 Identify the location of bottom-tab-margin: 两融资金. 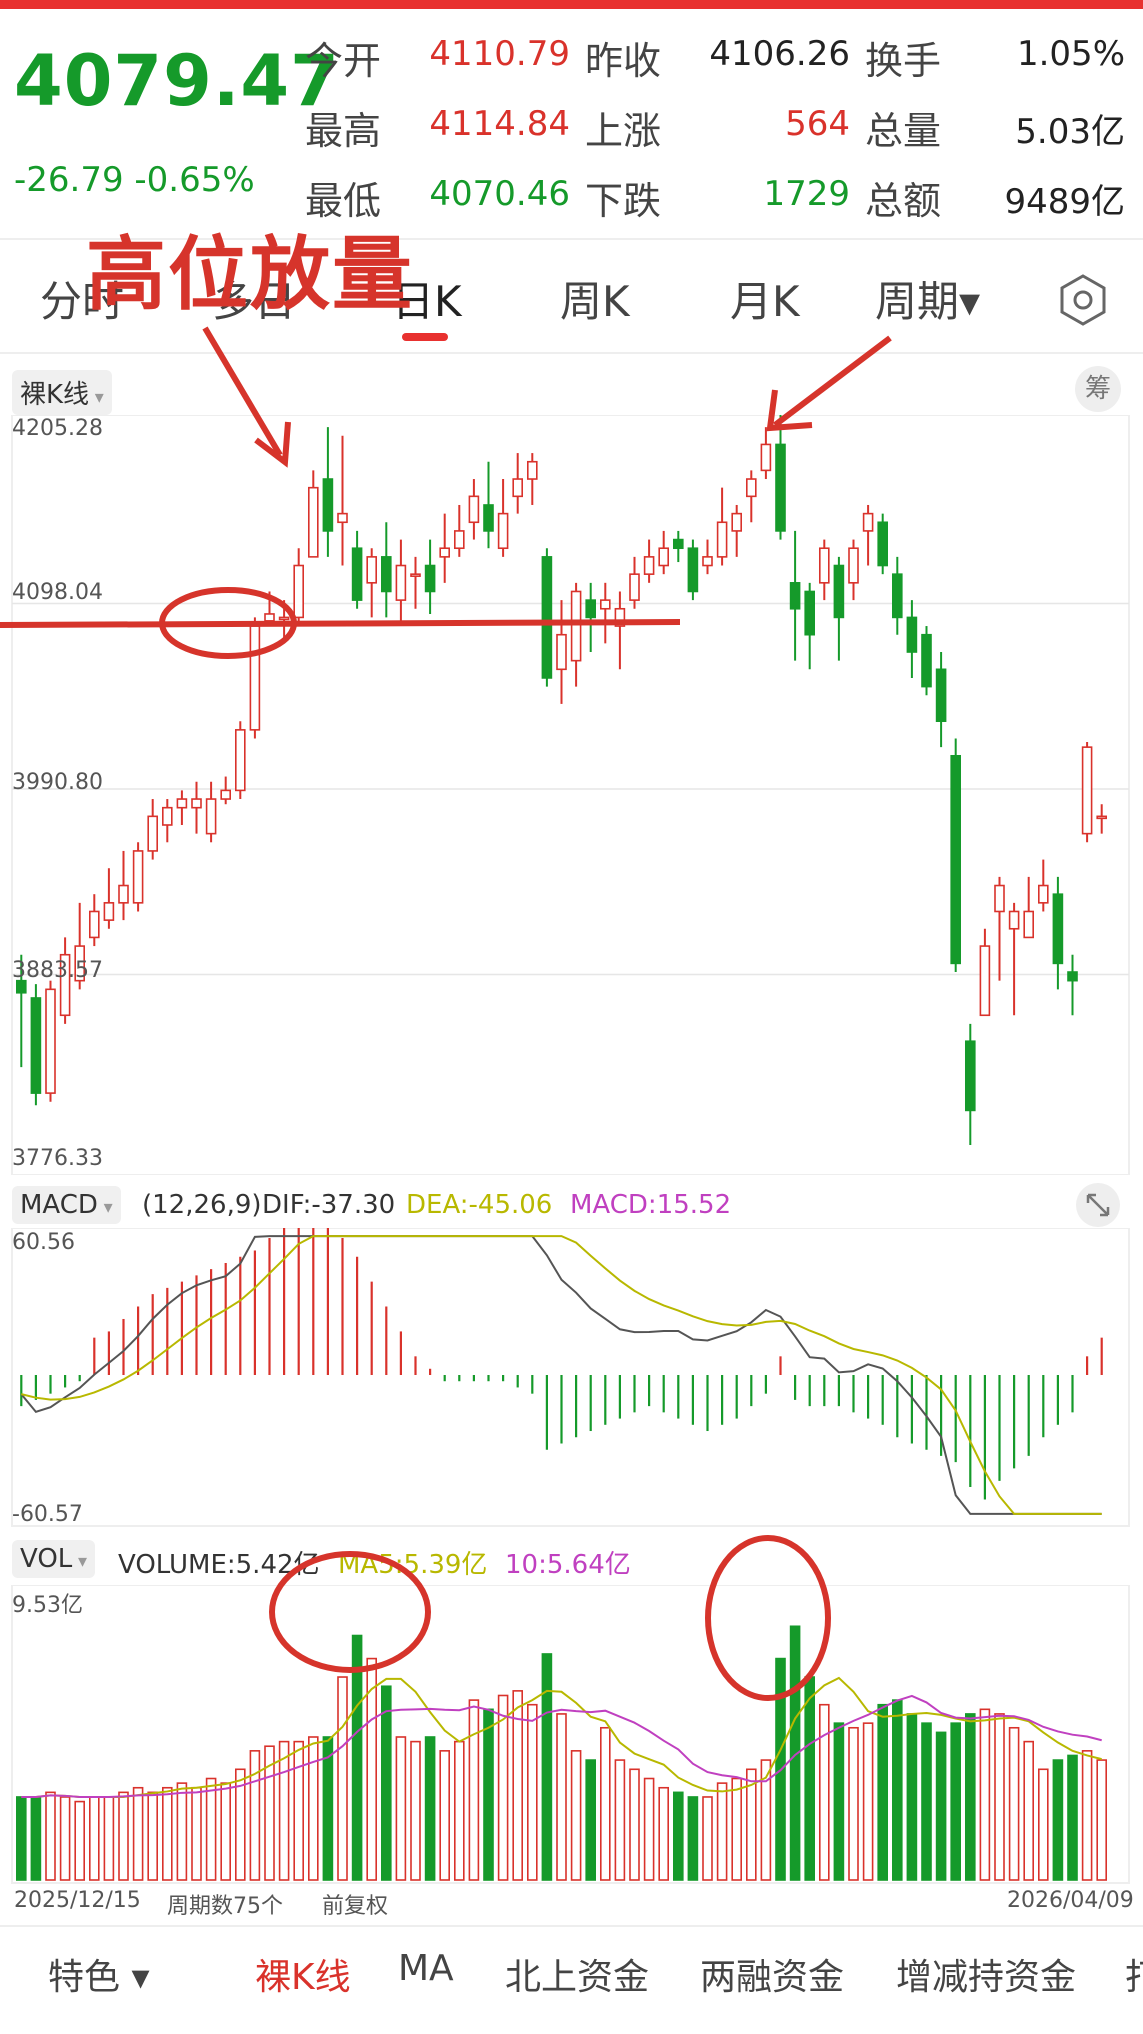
(772, 1977).